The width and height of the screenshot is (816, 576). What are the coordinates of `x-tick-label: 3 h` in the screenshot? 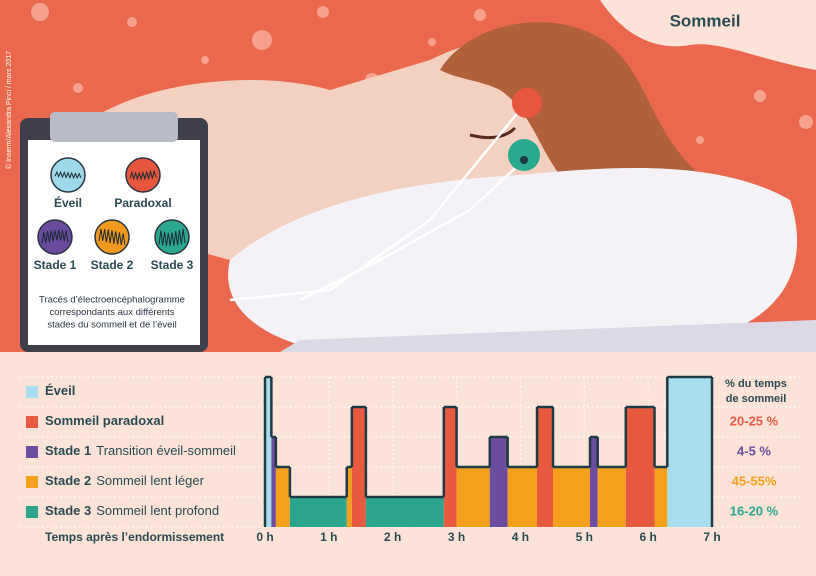 It's located at (456, 537).